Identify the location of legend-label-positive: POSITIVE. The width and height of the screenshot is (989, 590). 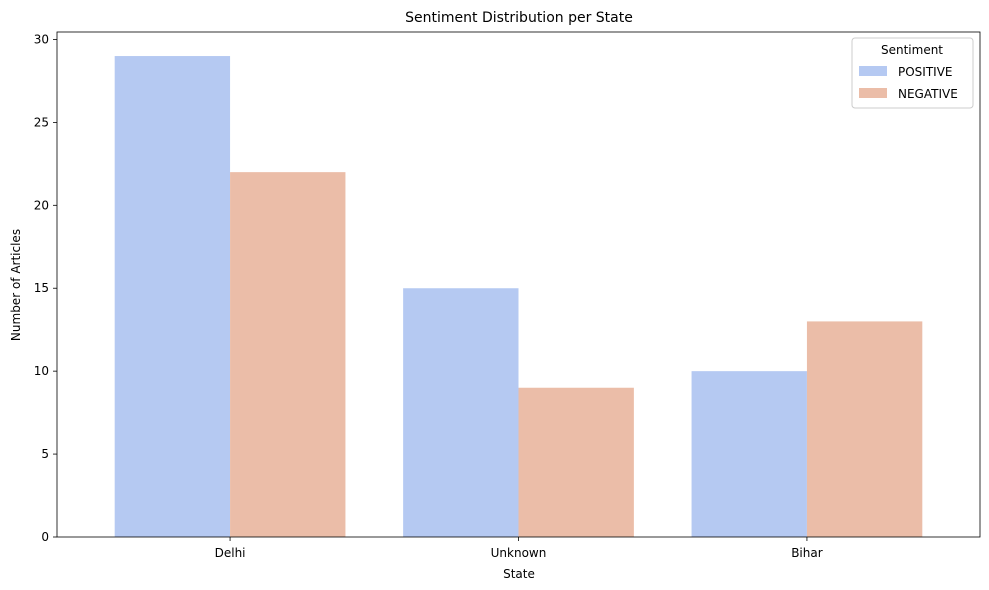
(925, 72).